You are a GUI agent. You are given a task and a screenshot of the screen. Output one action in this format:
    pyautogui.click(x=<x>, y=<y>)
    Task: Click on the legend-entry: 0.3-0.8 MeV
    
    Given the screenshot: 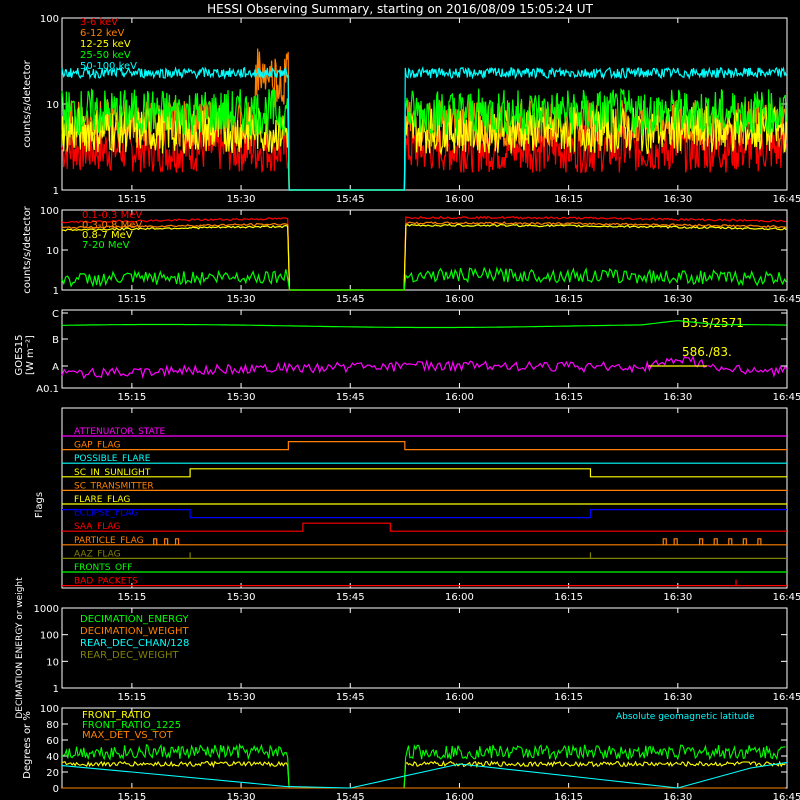 What is the action you would take?
    pyautogui.click(x=112, y=225)
    